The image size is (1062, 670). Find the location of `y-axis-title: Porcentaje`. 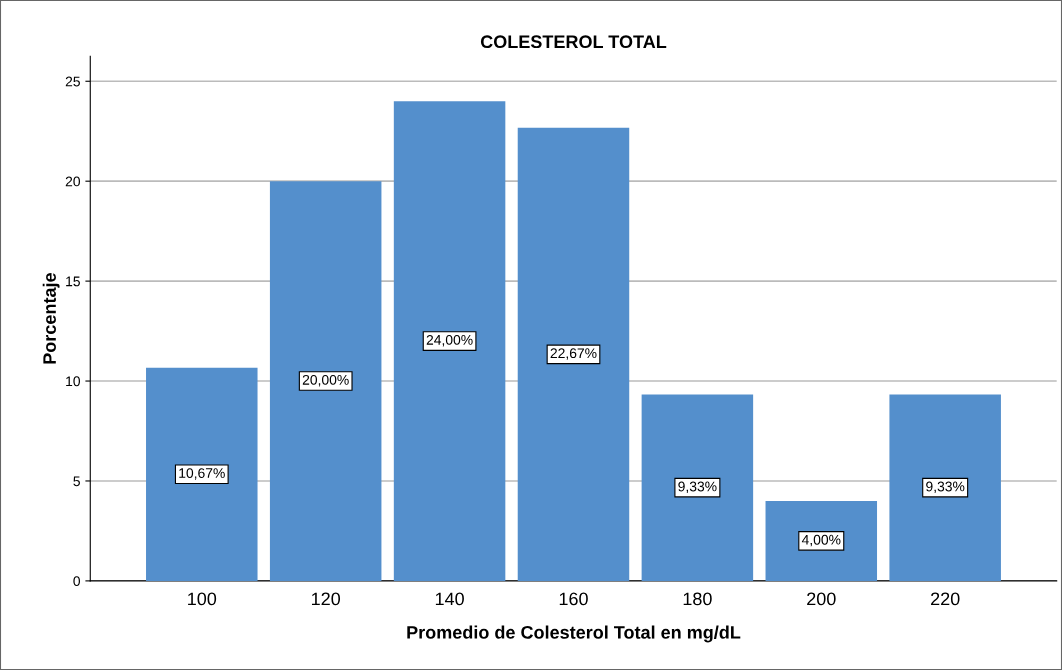

y-axis-title: Porcentaje is located at coordinates (51, 318).